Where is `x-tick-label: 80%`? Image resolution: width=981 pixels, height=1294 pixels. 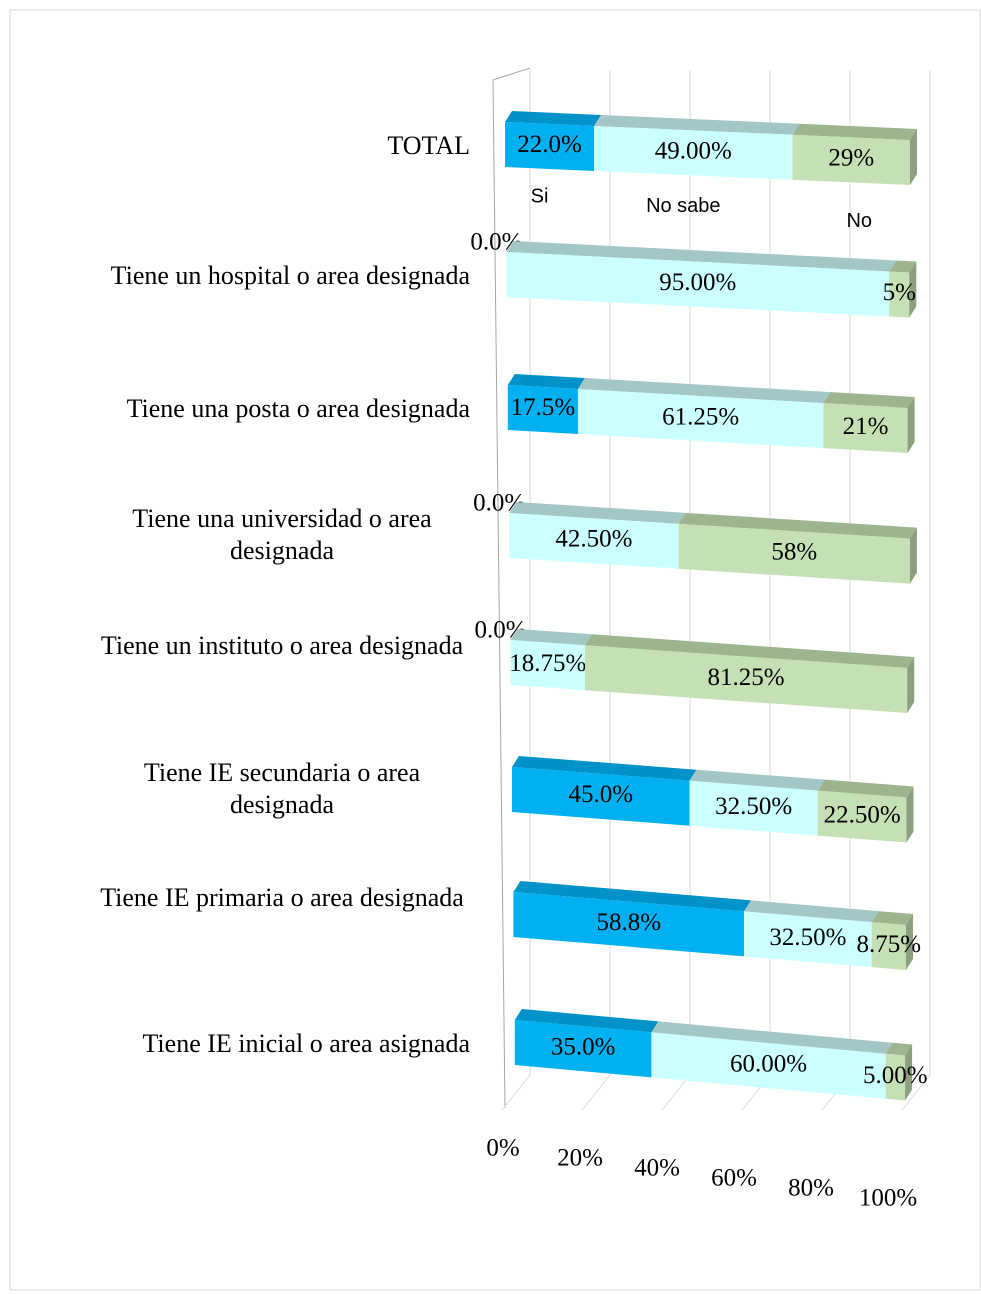
x-tick-label: 80% is located at coordinates (811, 1188).